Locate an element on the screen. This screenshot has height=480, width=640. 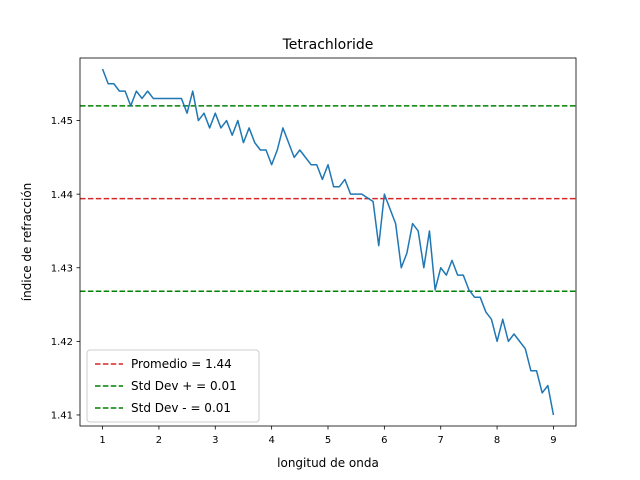
legend-label-2: Std Dev - = 0.01 is located at coordinates (181, 408).